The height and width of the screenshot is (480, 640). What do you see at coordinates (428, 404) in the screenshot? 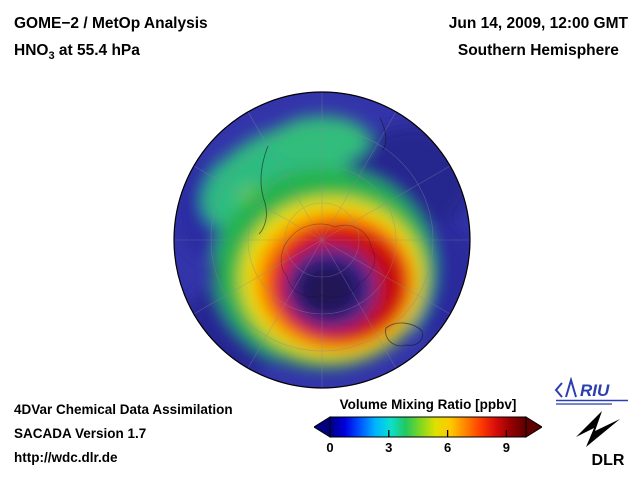
I see `colorbar-title: Volume Mixing Ratio [ppbv]` at bounding box center [428, 404].